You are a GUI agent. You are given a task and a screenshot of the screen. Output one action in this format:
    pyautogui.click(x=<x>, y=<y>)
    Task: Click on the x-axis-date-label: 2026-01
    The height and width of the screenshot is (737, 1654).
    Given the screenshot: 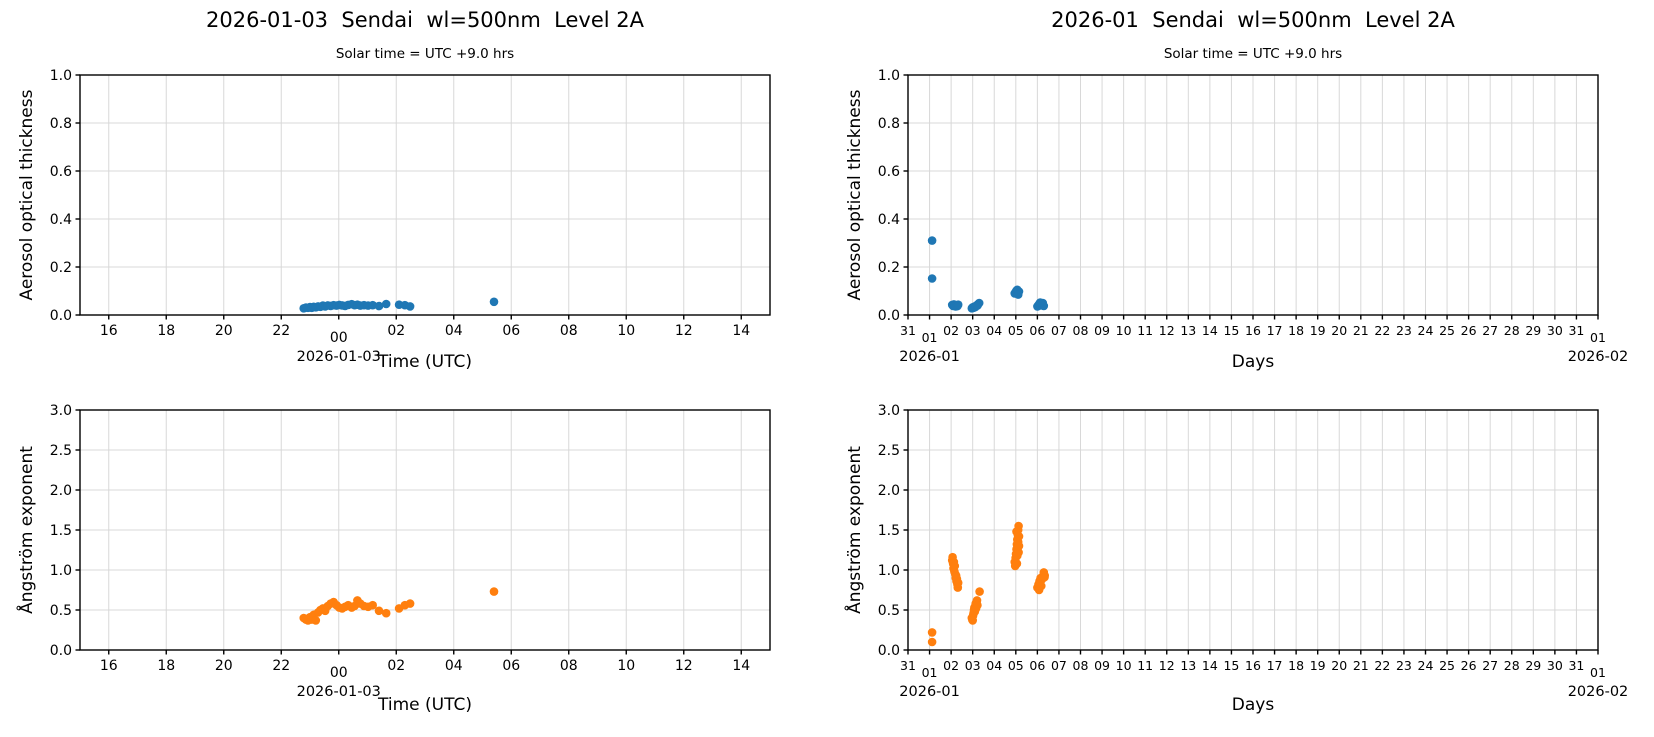 What is the action you would take?
    pyautogui.click(x=929, y=692)
    